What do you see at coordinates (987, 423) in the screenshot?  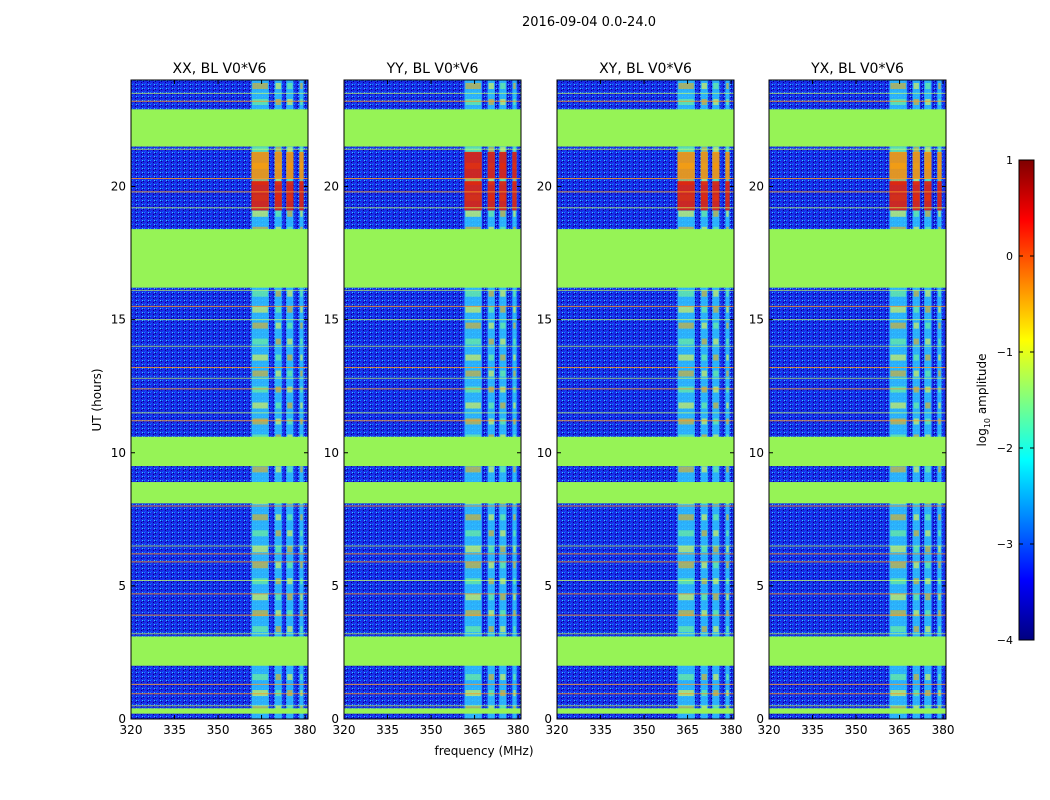 I see `colorbar-label-base: 10` at bounding box center [987, 423].